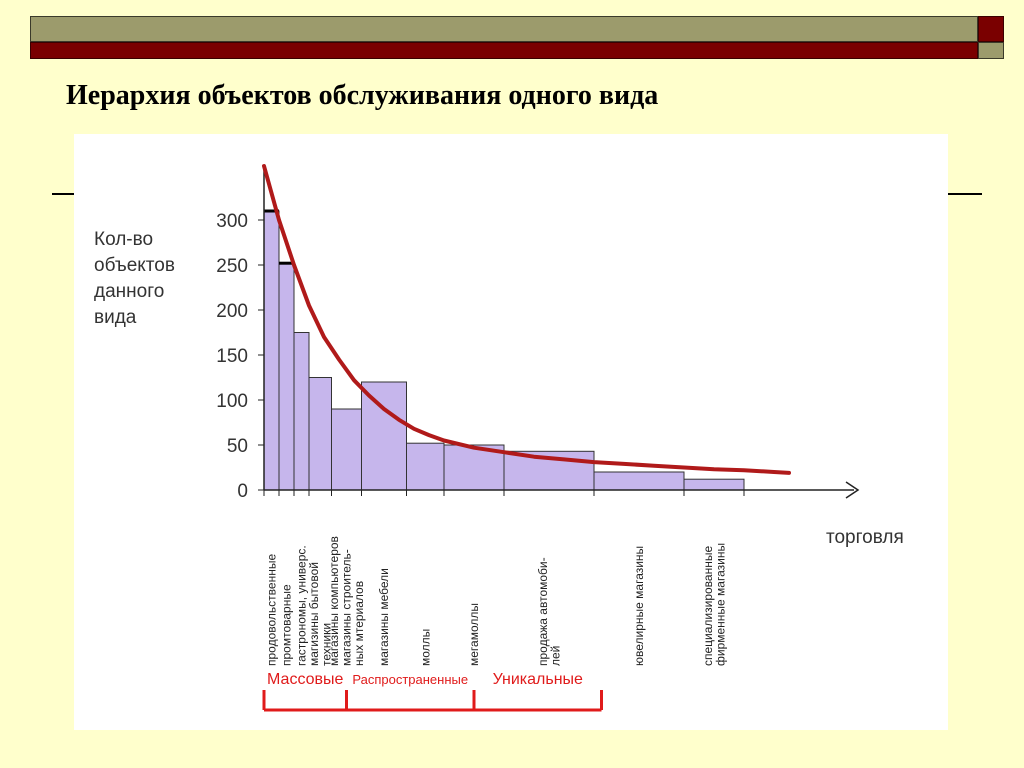 This screenshot has width=1024, height=768. Describe the element at coordinates (302, 605) in the screenshot. I see `category-label: гастрономы, универс.` at that location.